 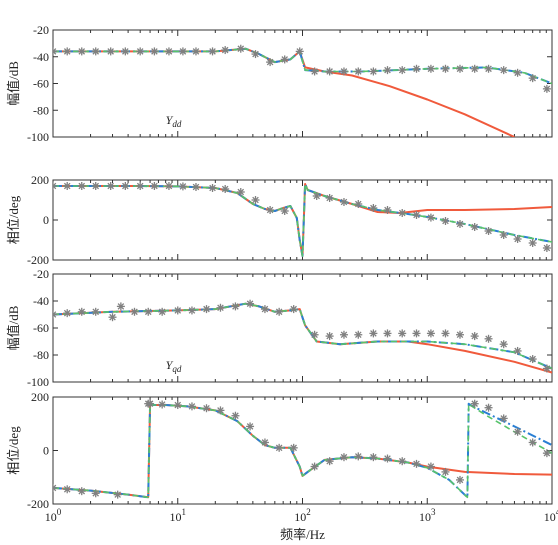 What do you see at coordinates (41, 57) in the screenshot?
I see `y-tick-label: -40` at bounding box center [41, 57].